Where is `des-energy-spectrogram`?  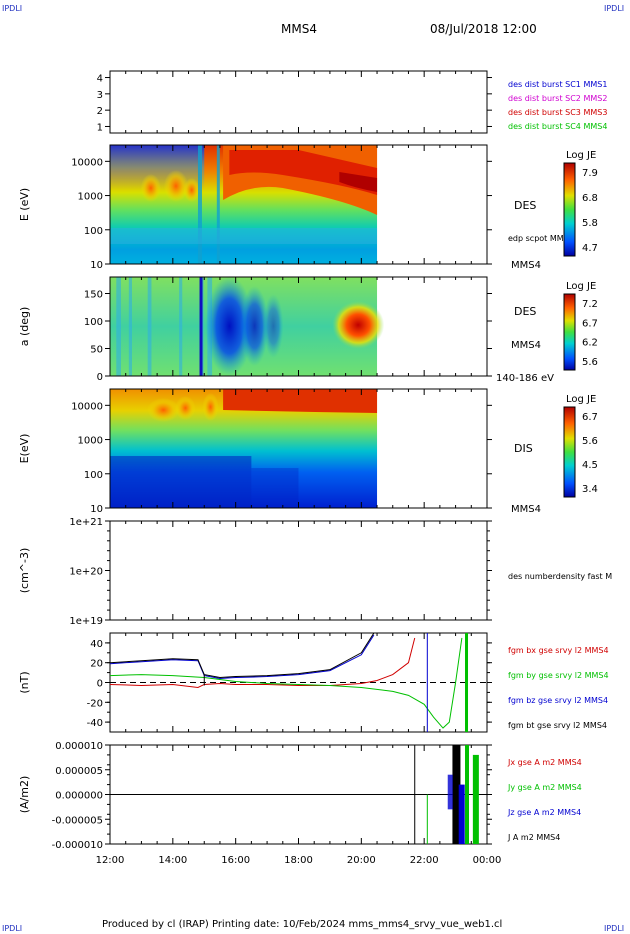 des-energy-spectrogram is located at coordinates (244, 204).